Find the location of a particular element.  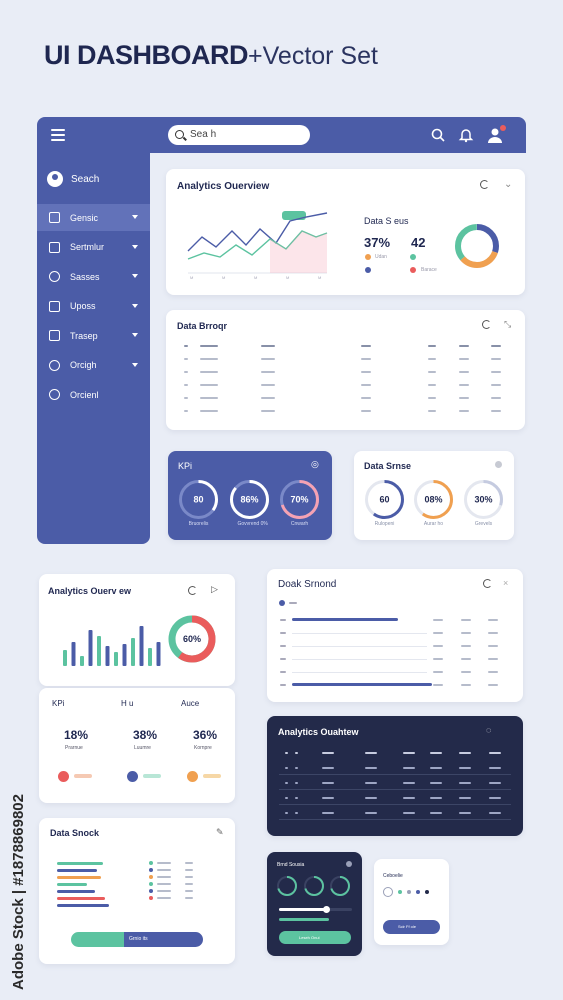

sidebar-item: Orcienl is located at coordinates (93, 394).